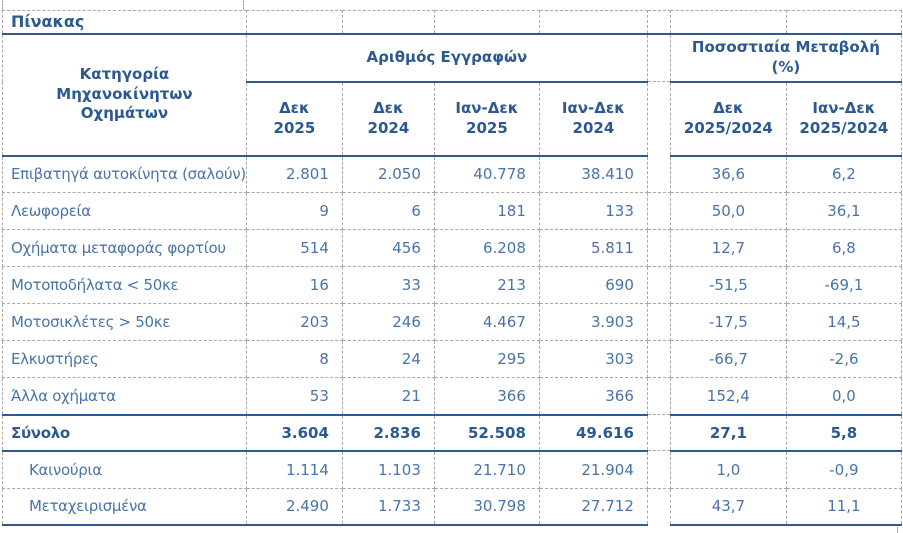  Describe the element at coordinates (844, 248) in the screenshot. I see `pct-cell: 6,8` at that location.